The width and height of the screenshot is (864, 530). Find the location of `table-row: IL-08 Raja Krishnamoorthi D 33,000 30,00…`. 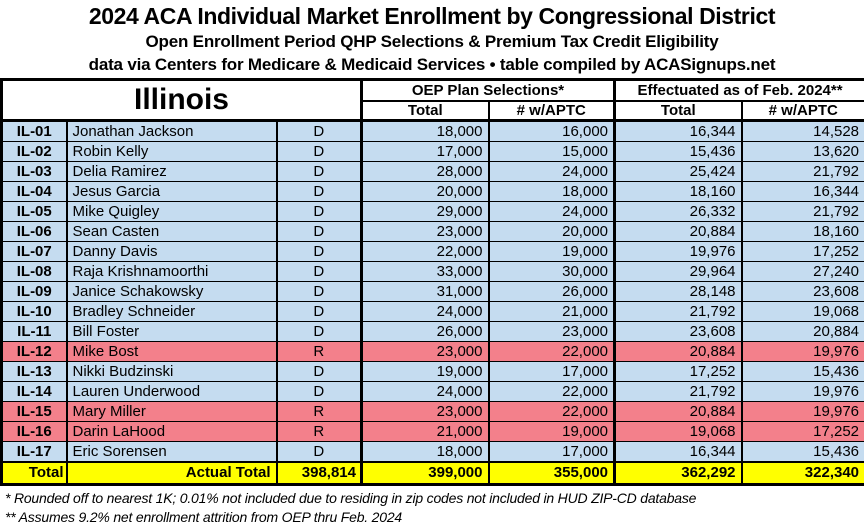

table-row: IL-08 Raja Krishnamoorthi D 33,000 30,00… is located at coordinates (432, 271).